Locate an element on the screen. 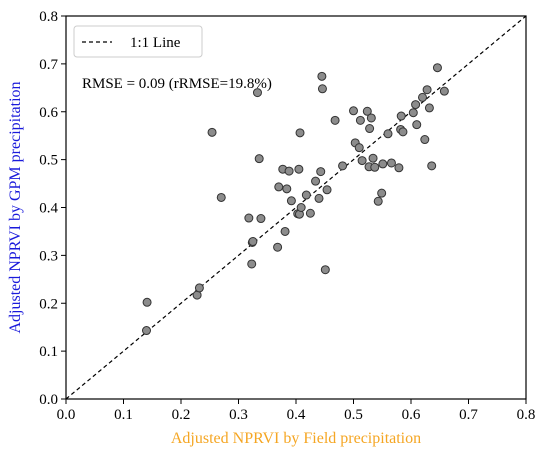 The width and height of the screenshot is (550, 456). x-tick-label: 0.8 is located at coordinates (526, 415).